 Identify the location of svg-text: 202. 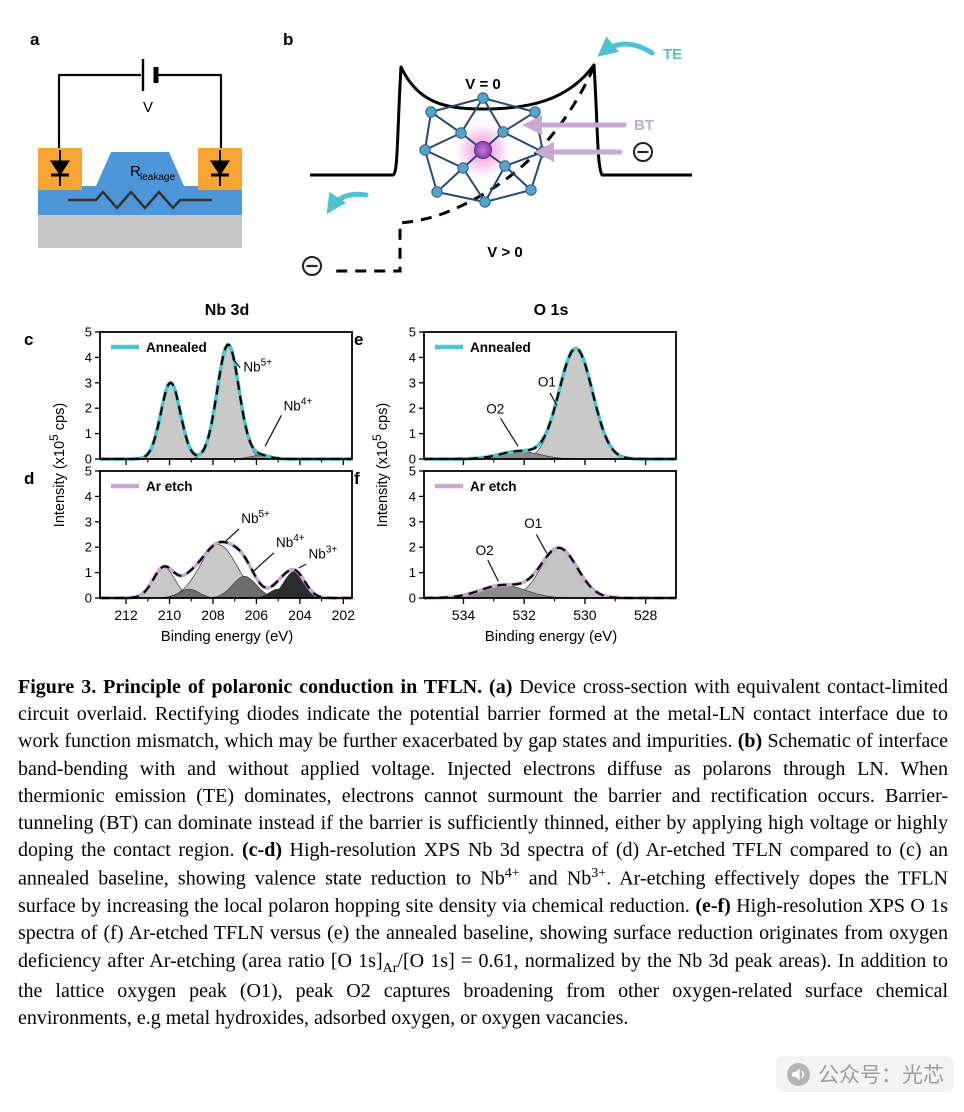
(344, 615).